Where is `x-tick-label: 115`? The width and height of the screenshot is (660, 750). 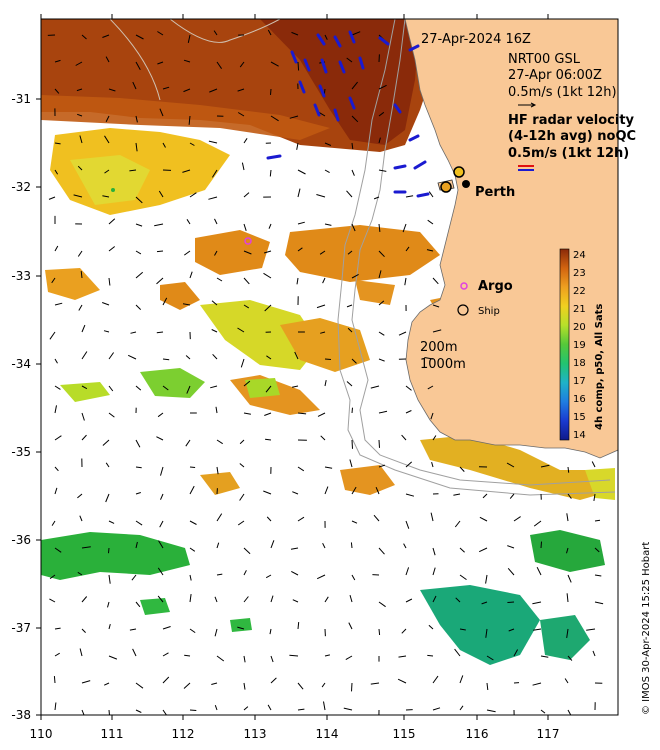
x-tick-label: 115 is located at coordinates (404, 734).